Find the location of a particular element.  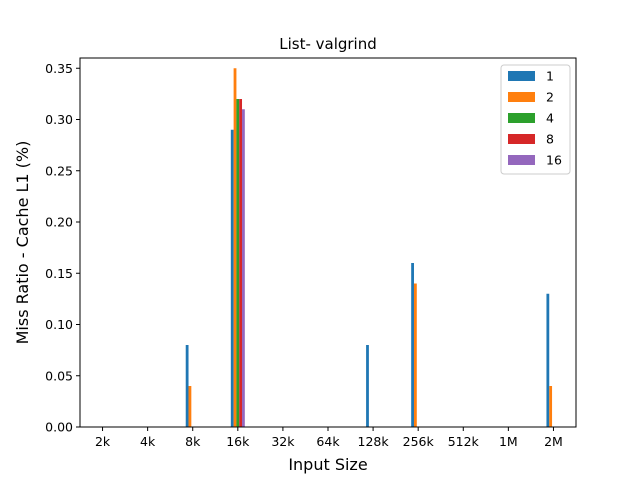

y-tick-label-3: 0.15 is located at coordinates (59, 273).